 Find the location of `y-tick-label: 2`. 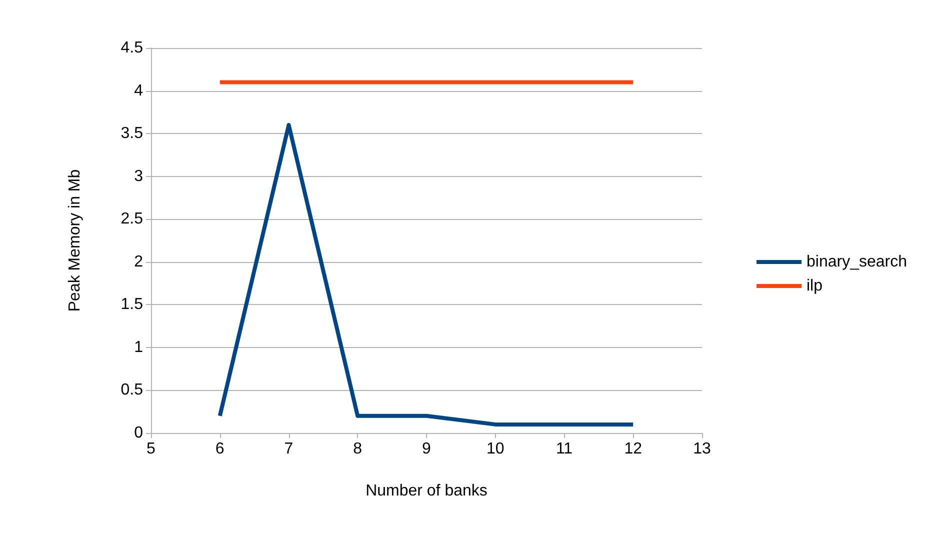

y-tick-label: 2 is located at coordinates (139, 261).